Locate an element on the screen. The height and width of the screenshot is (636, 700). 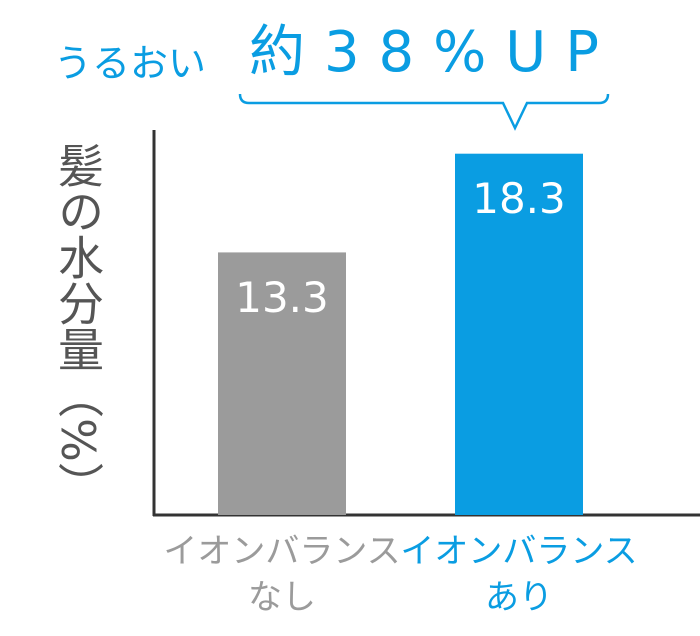
value-label: 18.3 is located at coordinates (519, 198).